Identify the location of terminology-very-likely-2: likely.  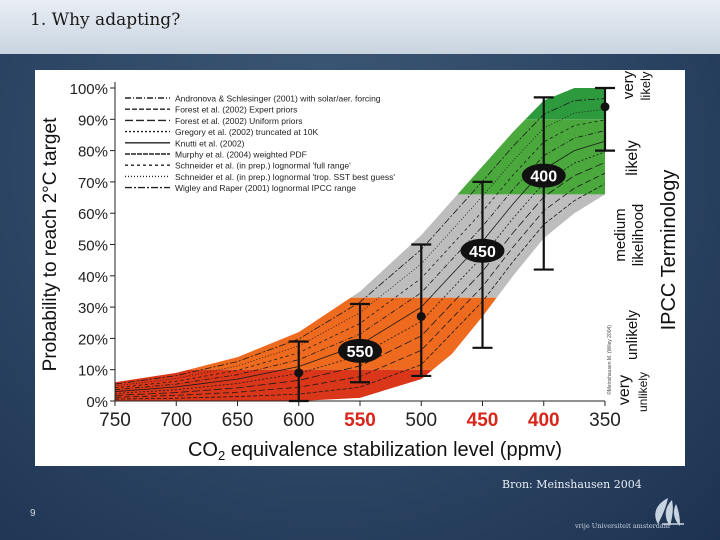
(645, 85).